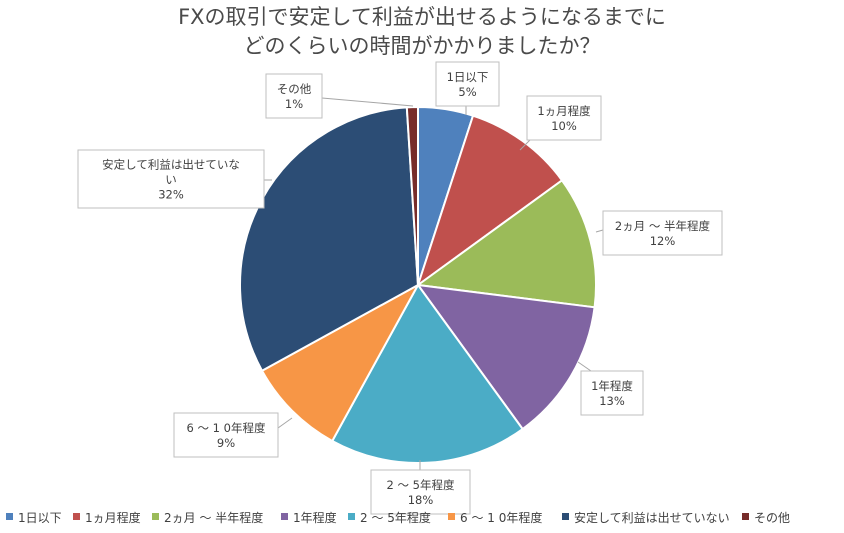  I want to click on legend-item-3: 2ヵ月 ～ 半年程度, so click(207, 517).